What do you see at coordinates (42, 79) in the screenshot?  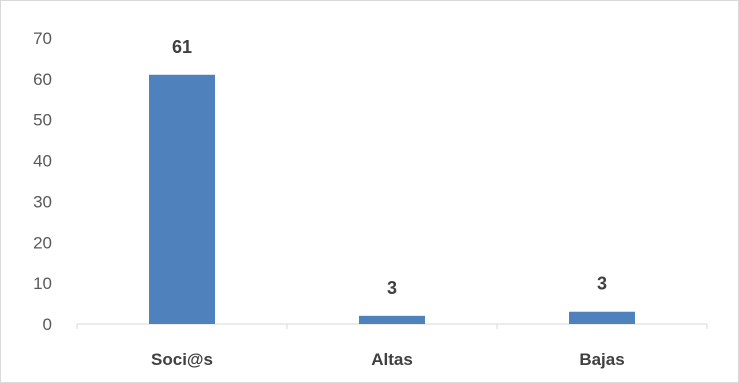 I see `y-tick-label: 60` at bounding box center [42, 79].